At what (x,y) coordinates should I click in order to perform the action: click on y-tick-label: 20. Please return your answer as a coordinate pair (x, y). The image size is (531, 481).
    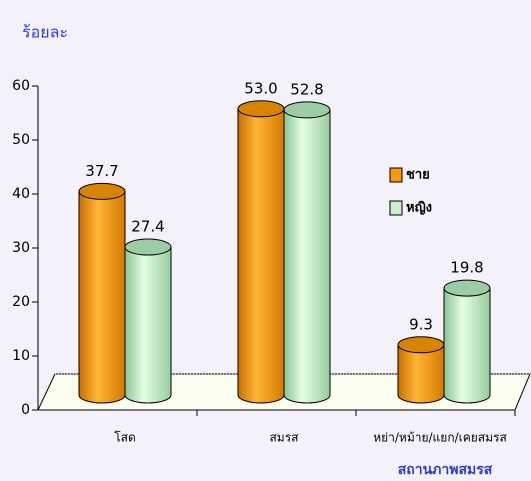
    Looking at the image, I should click on (21, 302).